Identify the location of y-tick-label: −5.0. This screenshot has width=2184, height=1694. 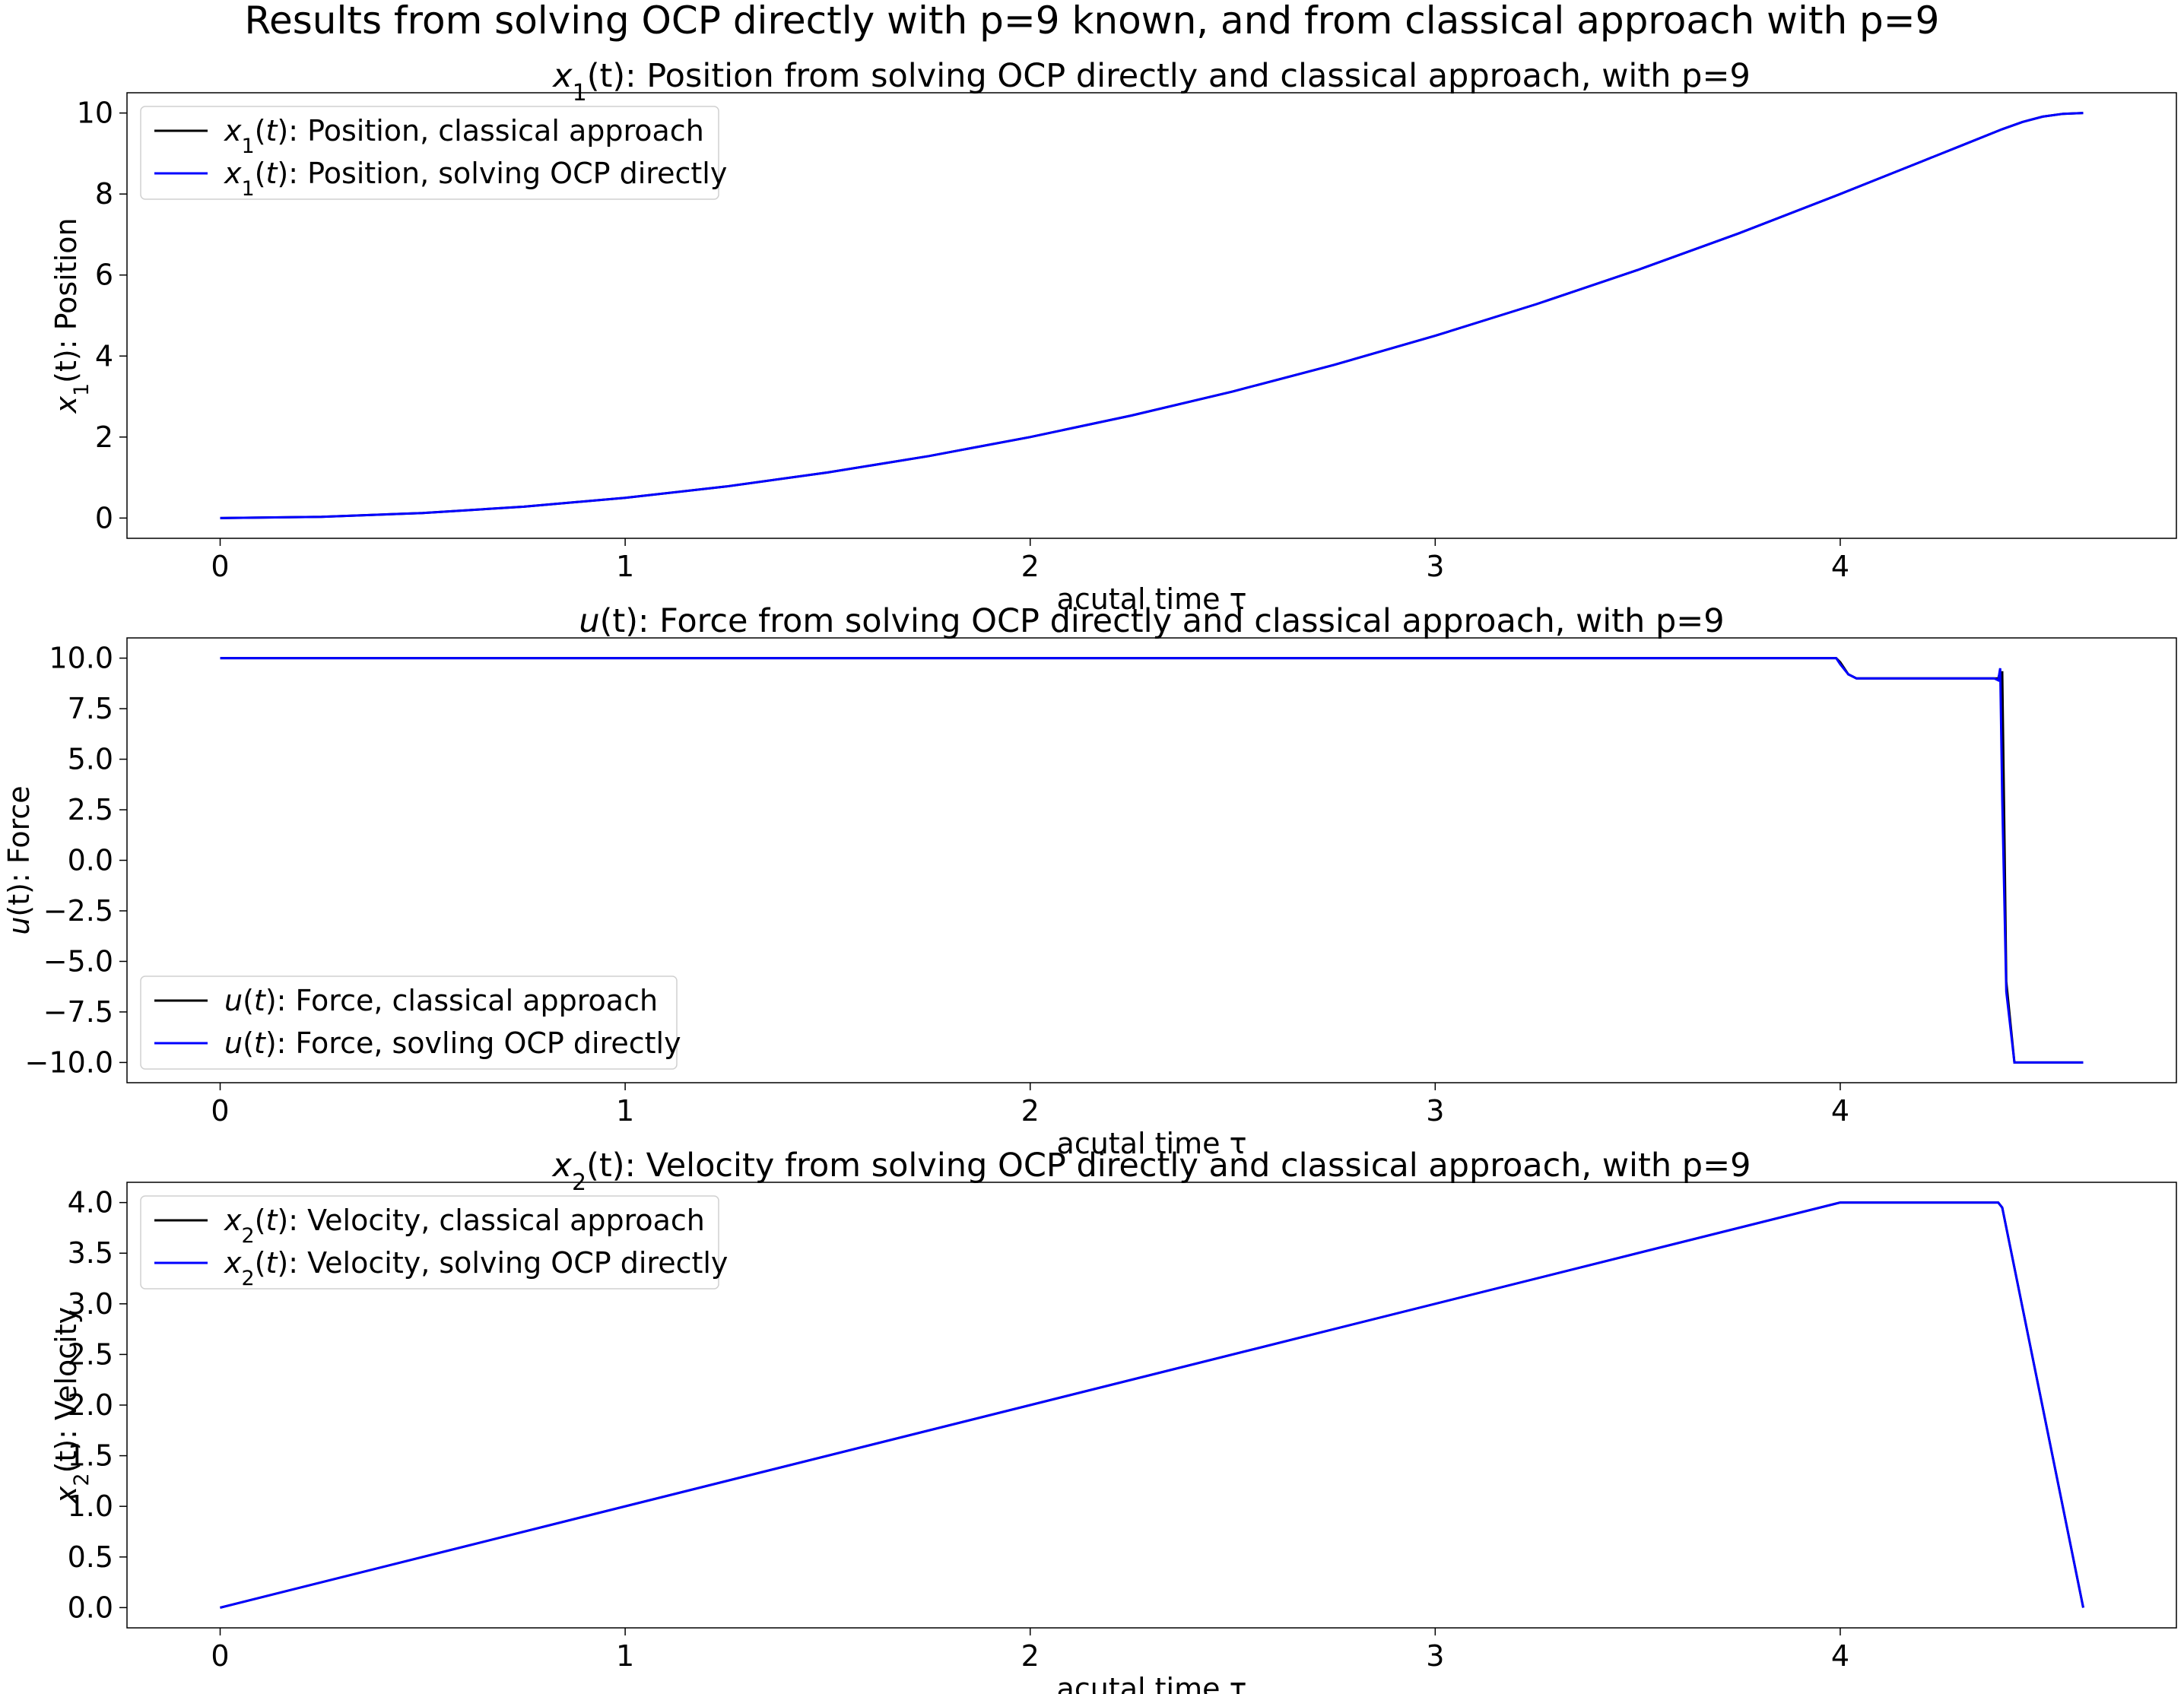
(78, 961).